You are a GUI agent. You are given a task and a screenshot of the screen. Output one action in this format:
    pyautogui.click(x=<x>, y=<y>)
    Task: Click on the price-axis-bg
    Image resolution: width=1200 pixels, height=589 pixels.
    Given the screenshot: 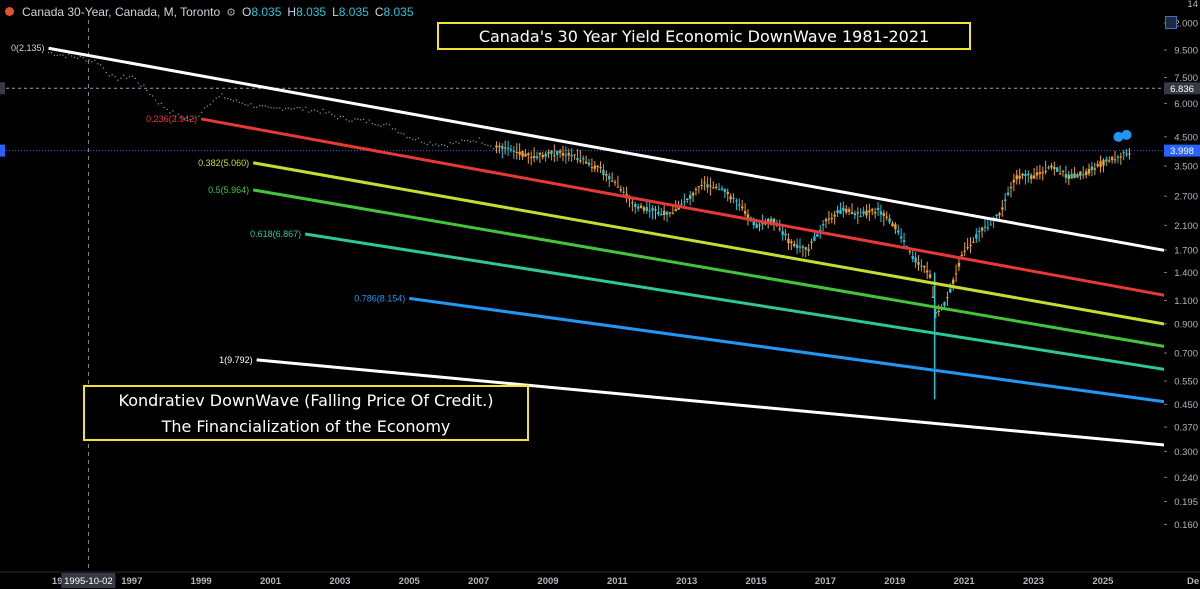 What is the action you would take?
    pyautogui.click(x=1182, y=287)
    